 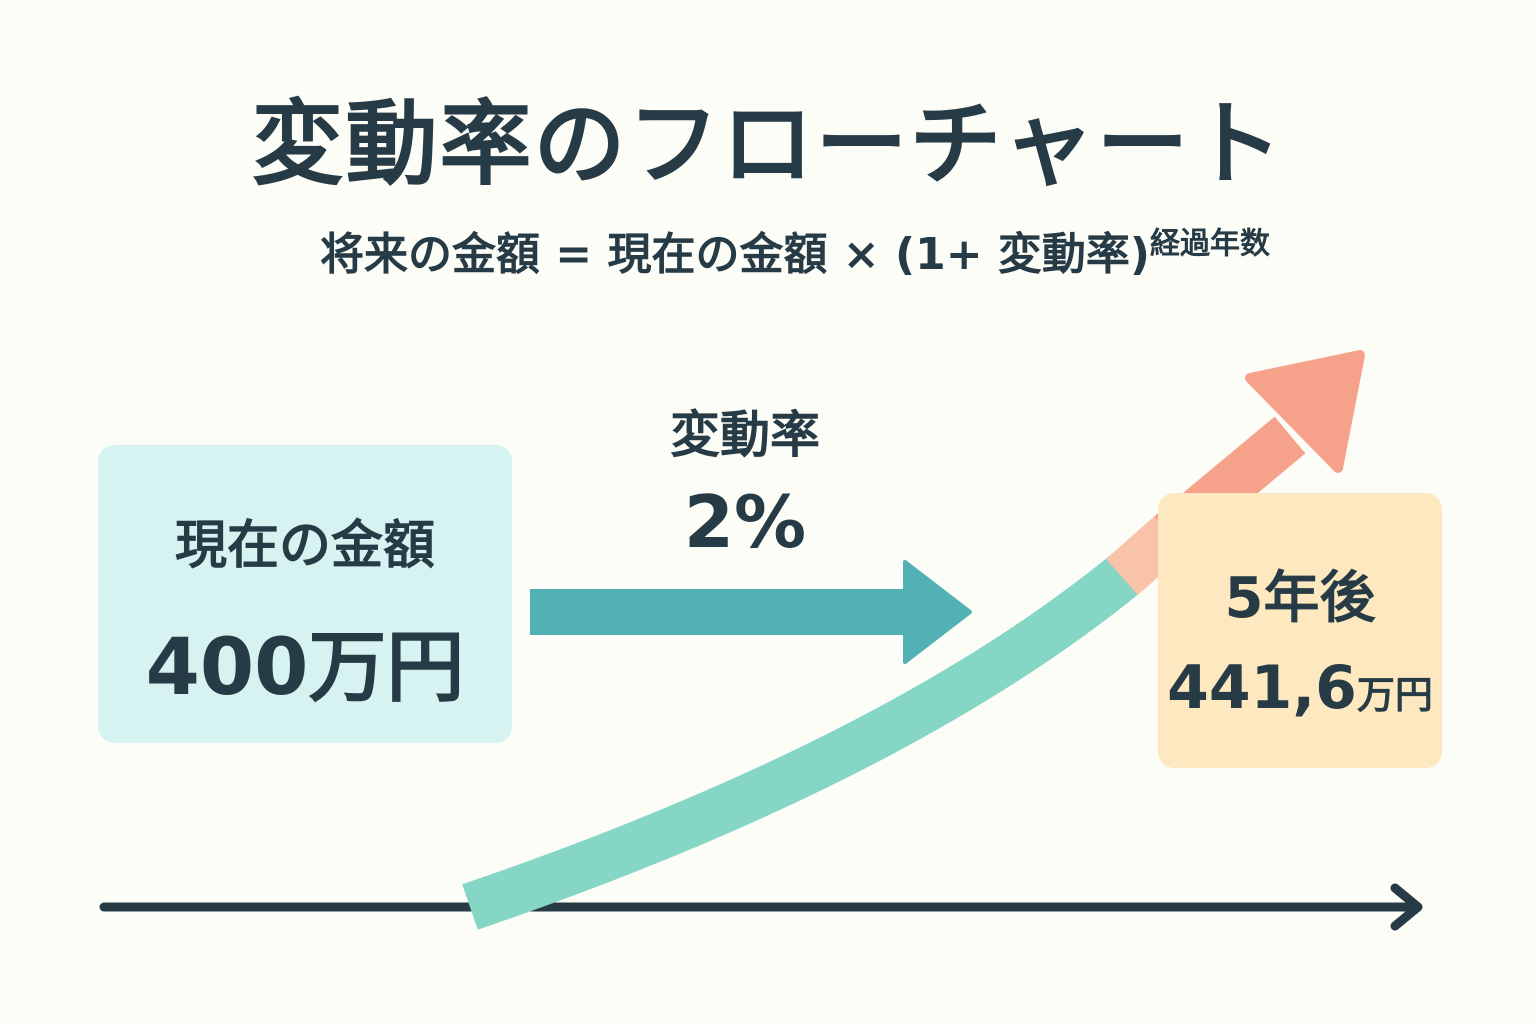 What do you see at coordinates (1406, 907) in the screenshot?
I see `time-axis-arrowhead` at bounding box center [1406, 907].